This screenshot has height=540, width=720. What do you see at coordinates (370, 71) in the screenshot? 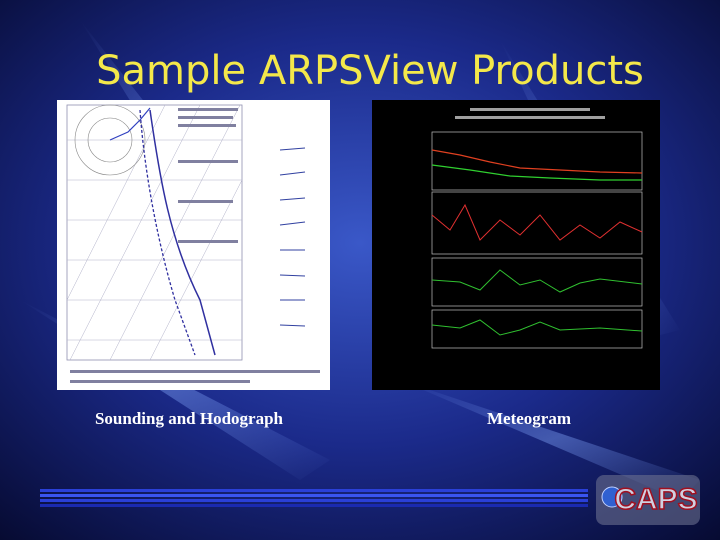
I see `slide-title: Sample ARPSView Products` at bounding box center [370, 71].